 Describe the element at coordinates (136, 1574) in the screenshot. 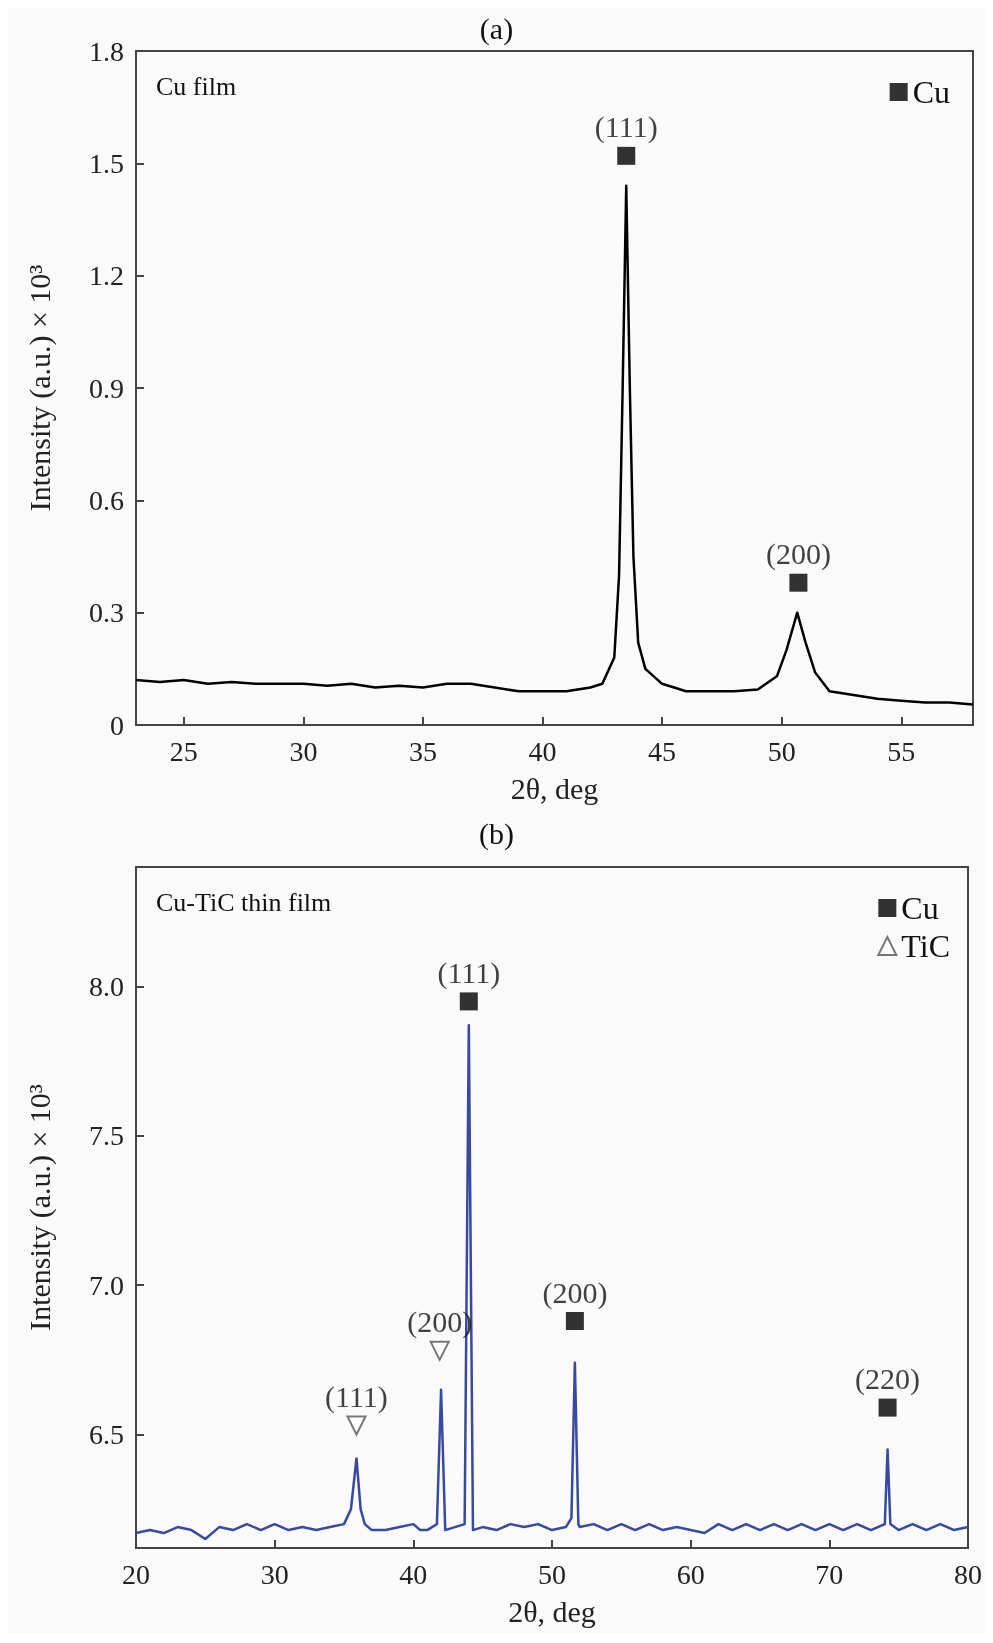

I see `x-tick-label: 20` at that location.